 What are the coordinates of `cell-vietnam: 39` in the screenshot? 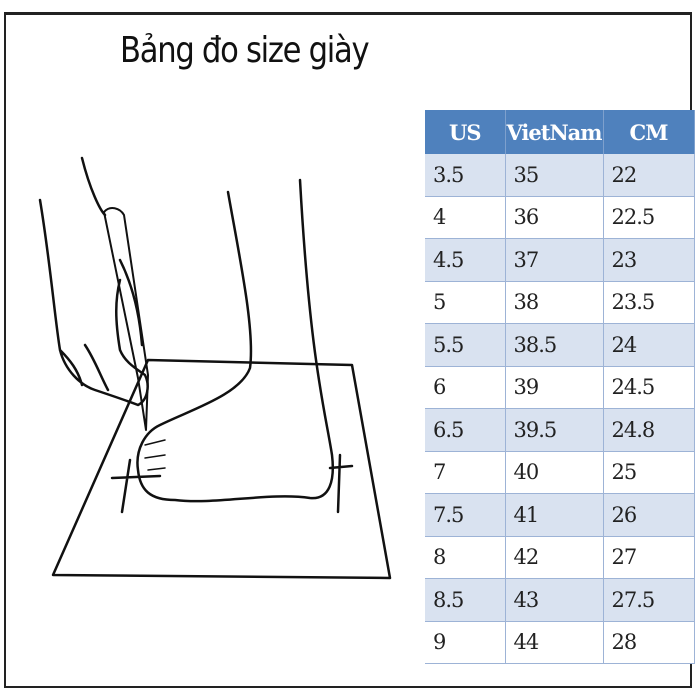 It's located at (554, 387).